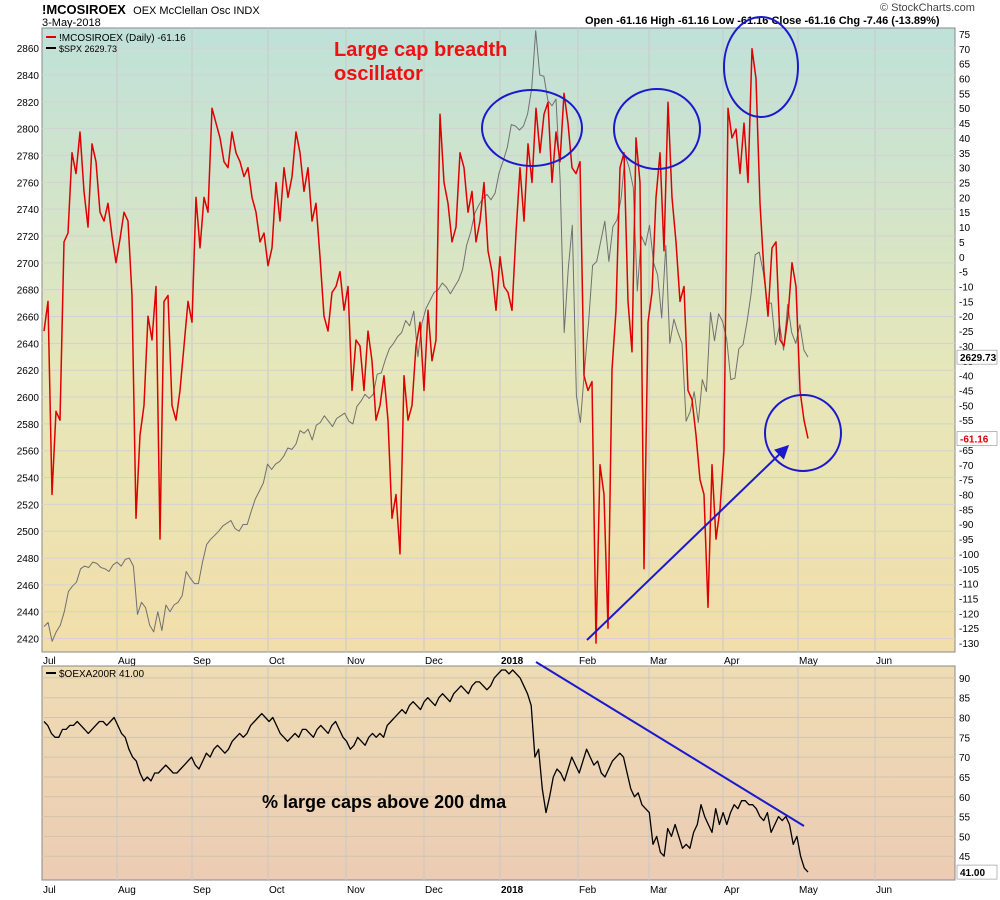 The width and height of the screenshot is (1000, 900). I want to click on spx-last-value-tag-box, so click(977, 357).